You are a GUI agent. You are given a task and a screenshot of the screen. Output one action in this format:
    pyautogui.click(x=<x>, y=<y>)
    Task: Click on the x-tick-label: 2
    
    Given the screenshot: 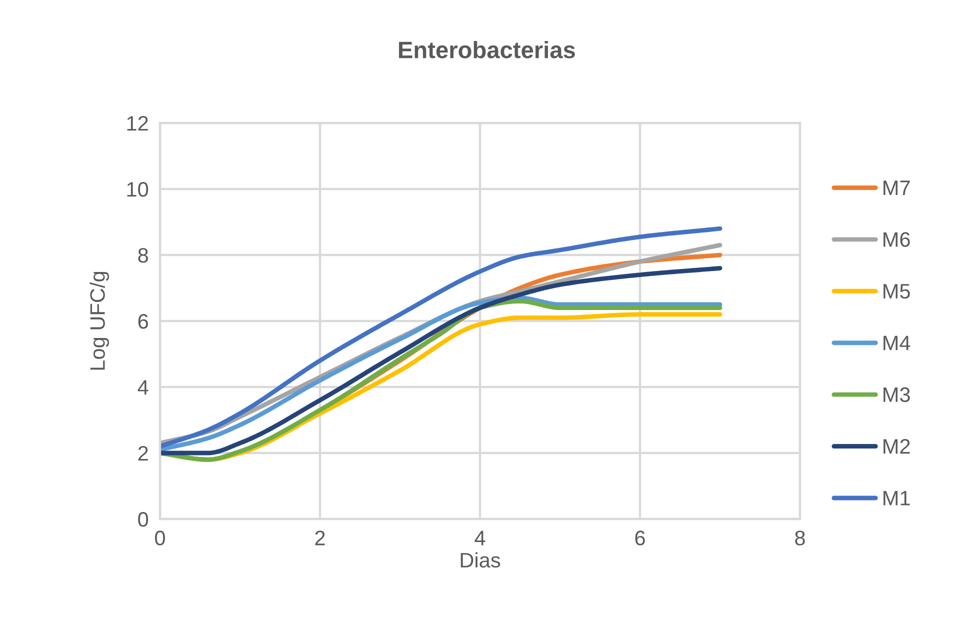 What is the action you would take?
    pyautogui.click(x=320, y=538)
    